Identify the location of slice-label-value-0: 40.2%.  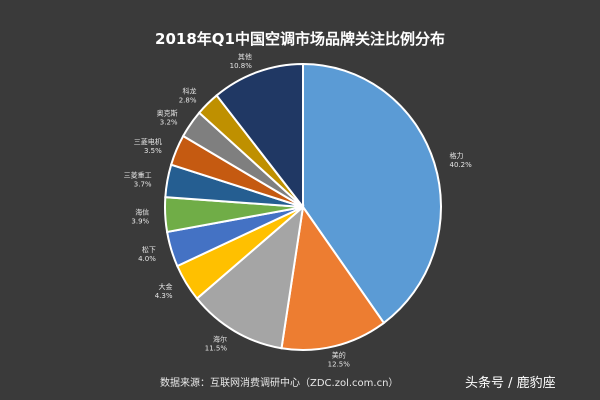
(461, 165).